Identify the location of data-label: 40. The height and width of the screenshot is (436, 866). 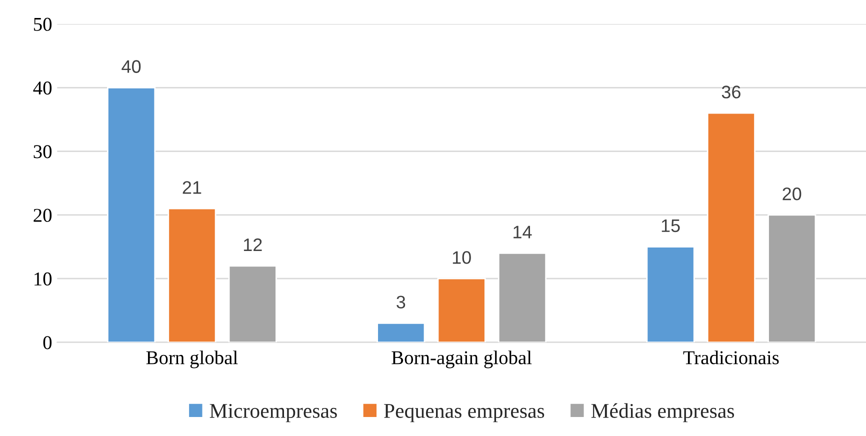
(131, 66).